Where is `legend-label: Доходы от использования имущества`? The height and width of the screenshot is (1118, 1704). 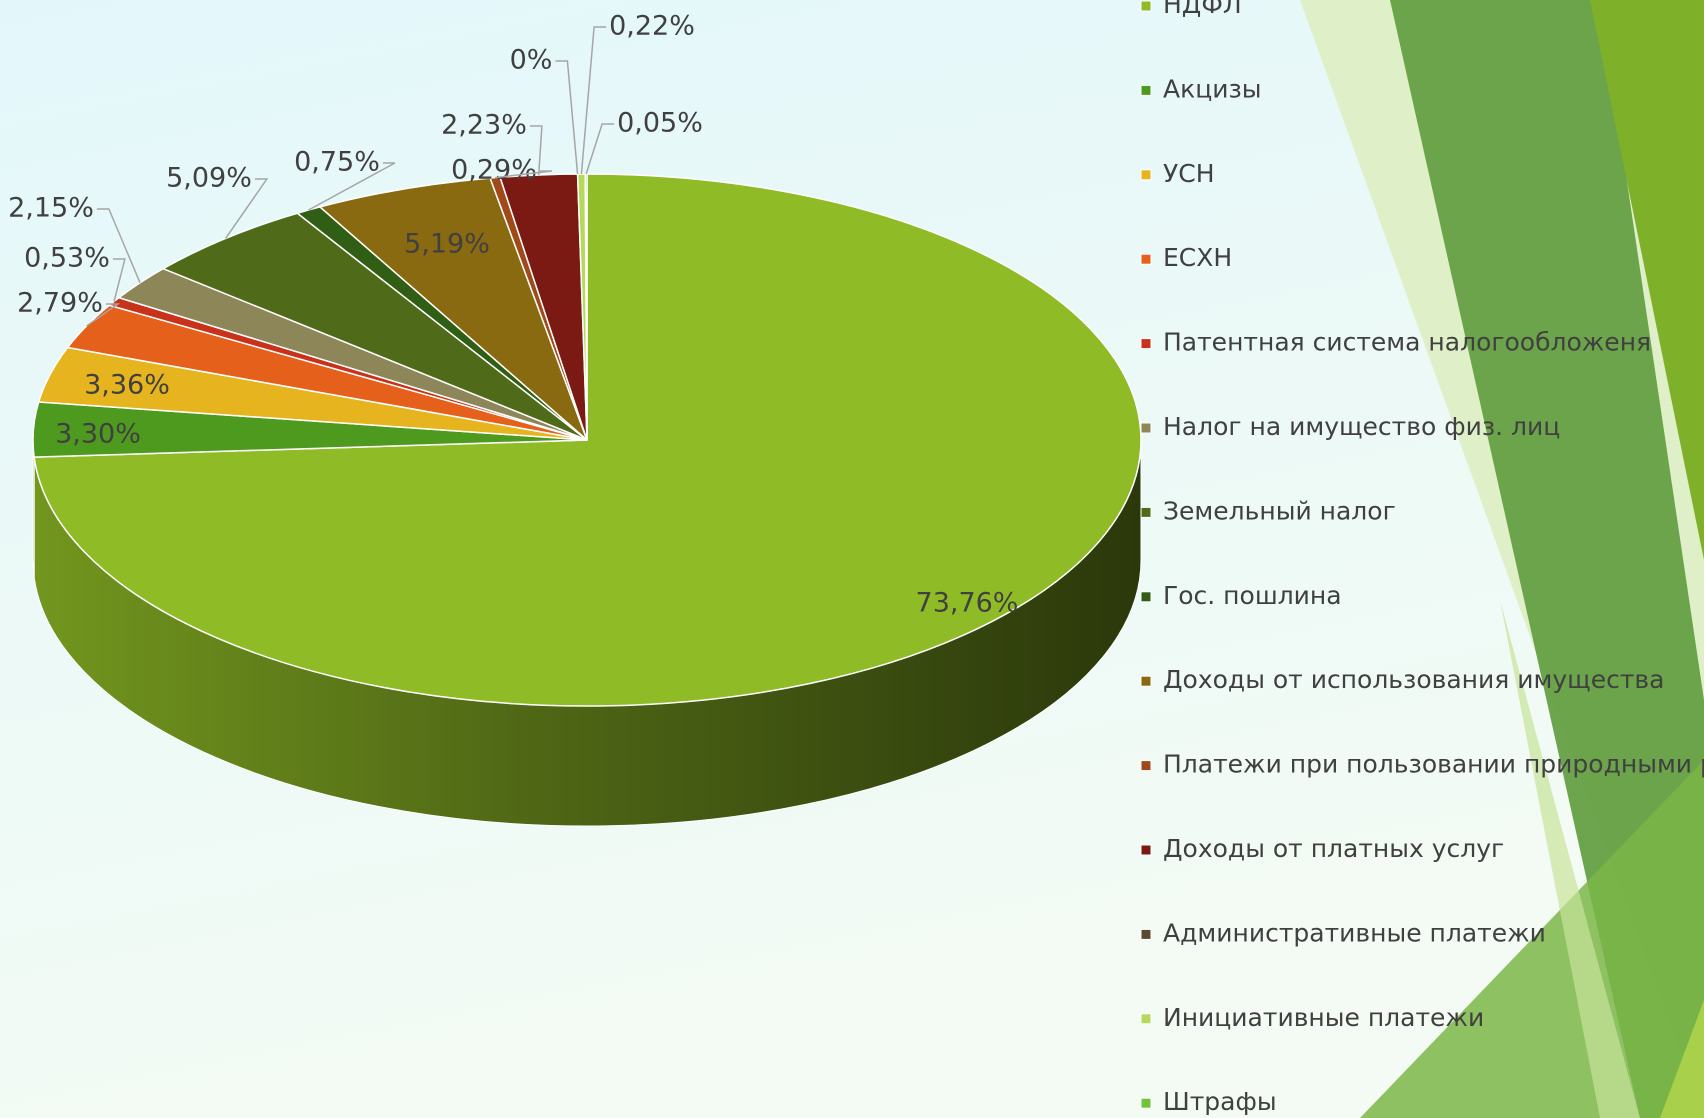
legend-label: Доходы от использования имущества is located at coordinates (1413, 679).